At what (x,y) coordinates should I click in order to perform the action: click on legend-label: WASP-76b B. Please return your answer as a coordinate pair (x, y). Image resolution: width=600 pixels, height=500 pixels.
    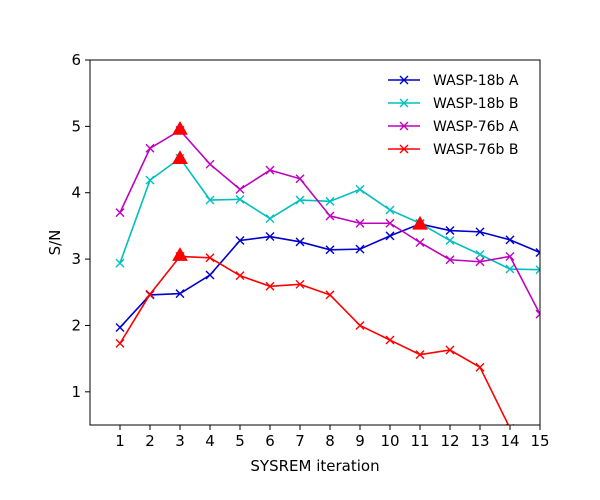
    Looking at the image, I should click on (475, 150).